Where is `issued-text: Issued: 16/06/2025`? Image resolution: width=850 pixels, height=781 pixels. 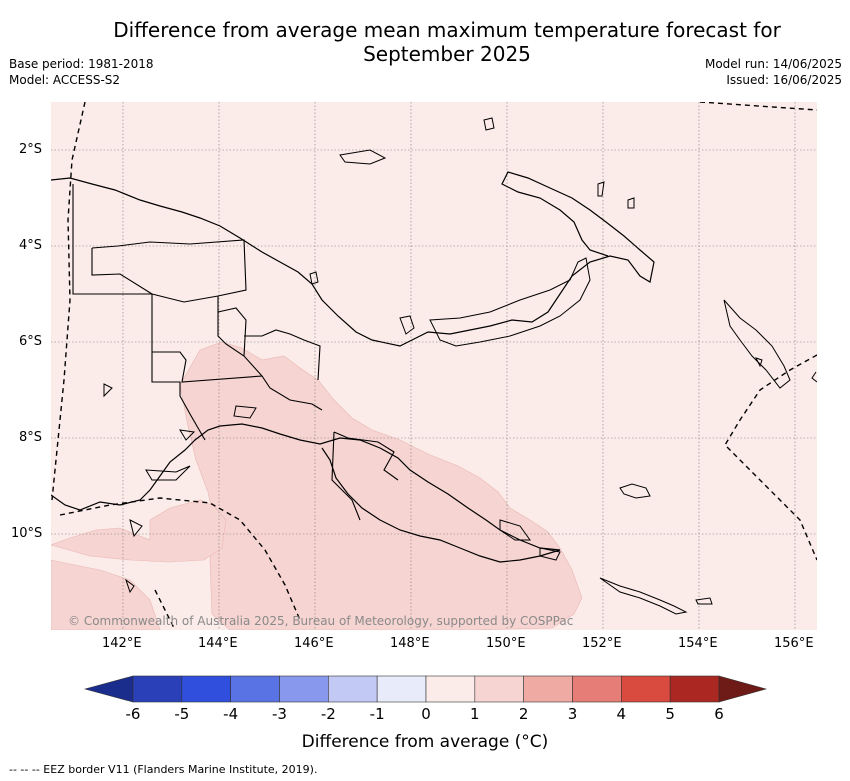
issued-text: Issued: 16/06/2025 is located at coordinates (784, 80).